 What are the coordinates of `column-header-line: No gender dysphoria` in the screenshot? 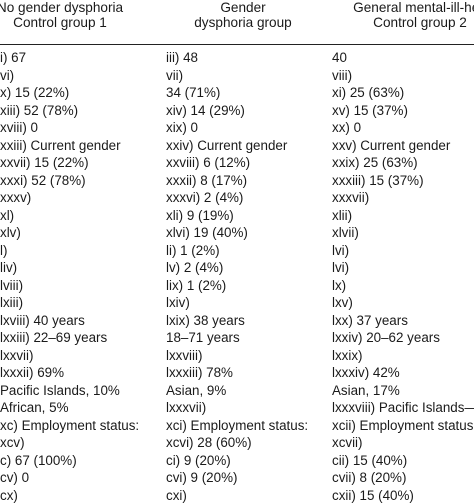 It's located at (62, 7).